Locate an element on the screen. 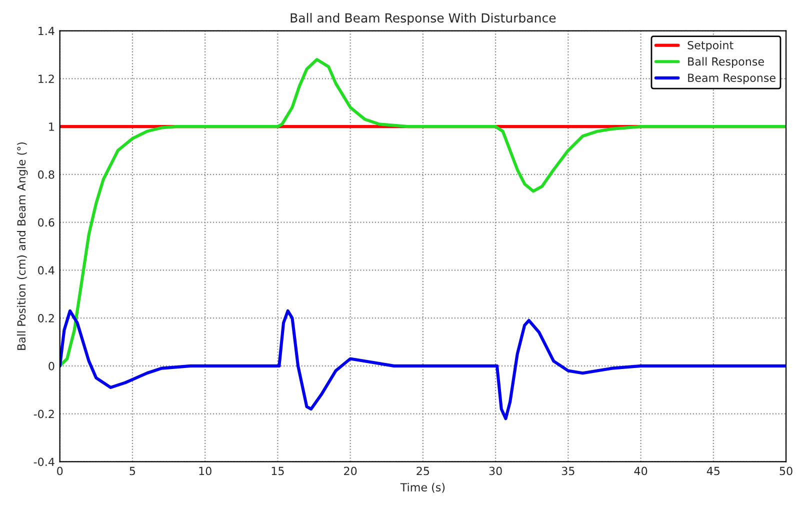 The height and width of the screenshot is (513, 798). y-tick-label: 0.2 is located at coordinates (46, 318).